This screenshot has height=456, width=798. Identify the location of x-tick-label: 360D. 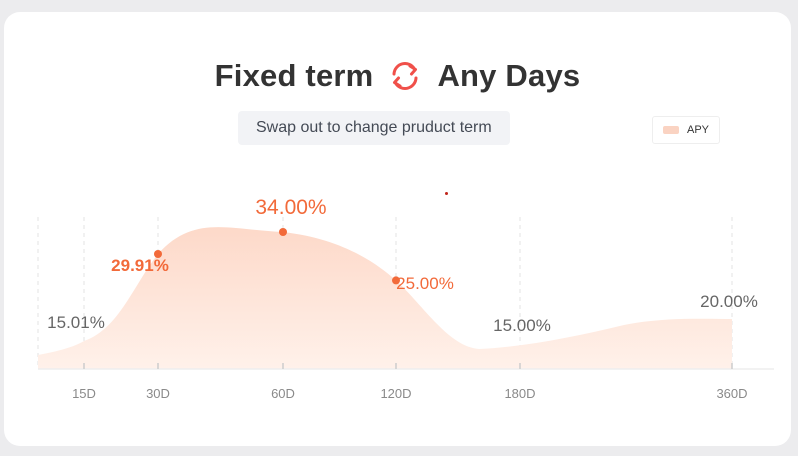
(731, 393).